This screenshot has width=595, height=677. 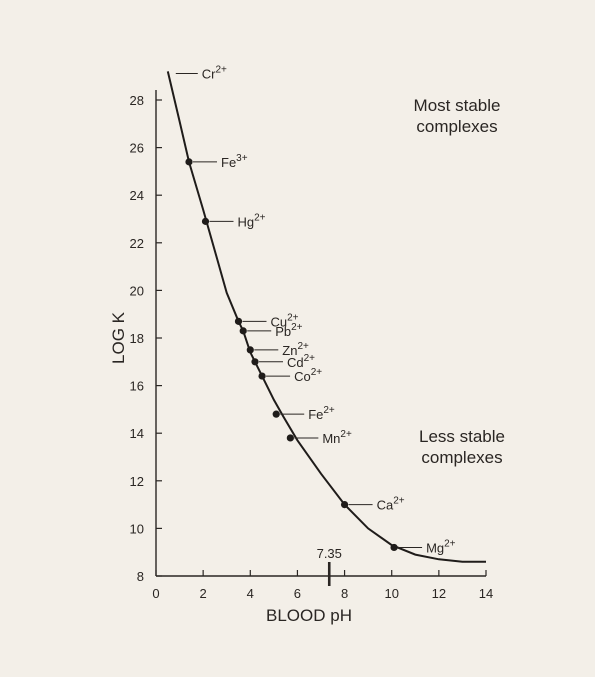 I want to click on y-tick-label: 14, so click(x=137, y=433).